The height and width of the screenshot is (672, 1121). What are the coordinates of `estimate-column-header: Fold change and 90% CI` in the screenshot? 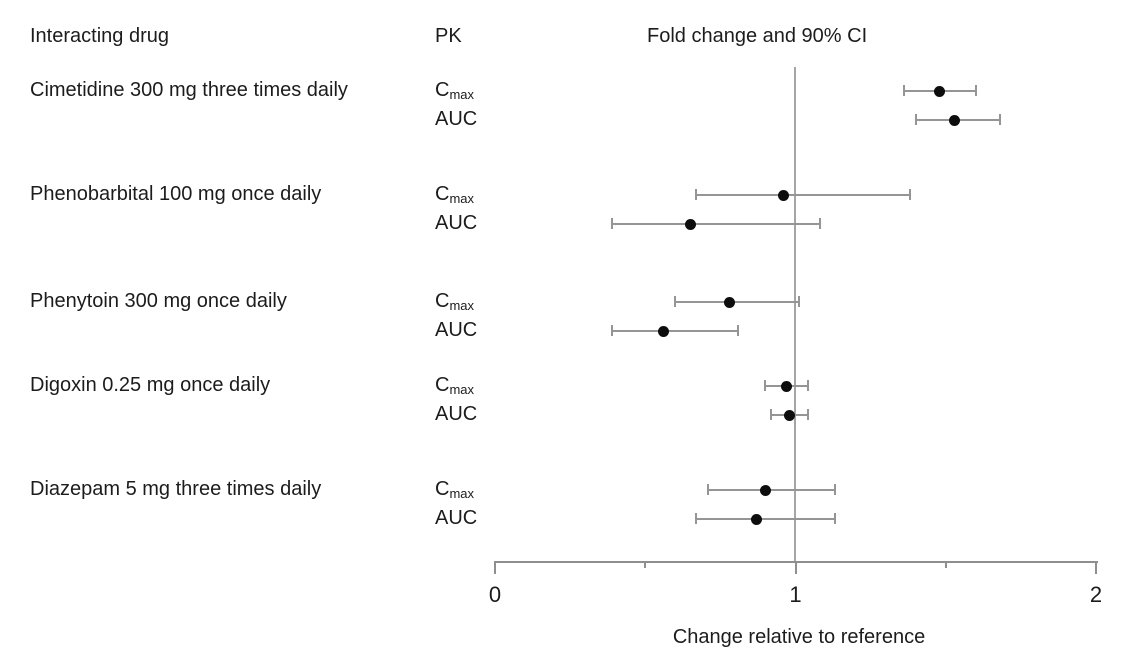 It's located at (757, 36).